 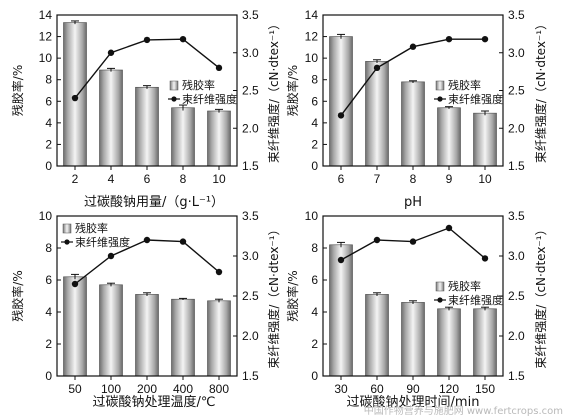 I want to click on x-tick-label: 8, so click(x=183, y=179).